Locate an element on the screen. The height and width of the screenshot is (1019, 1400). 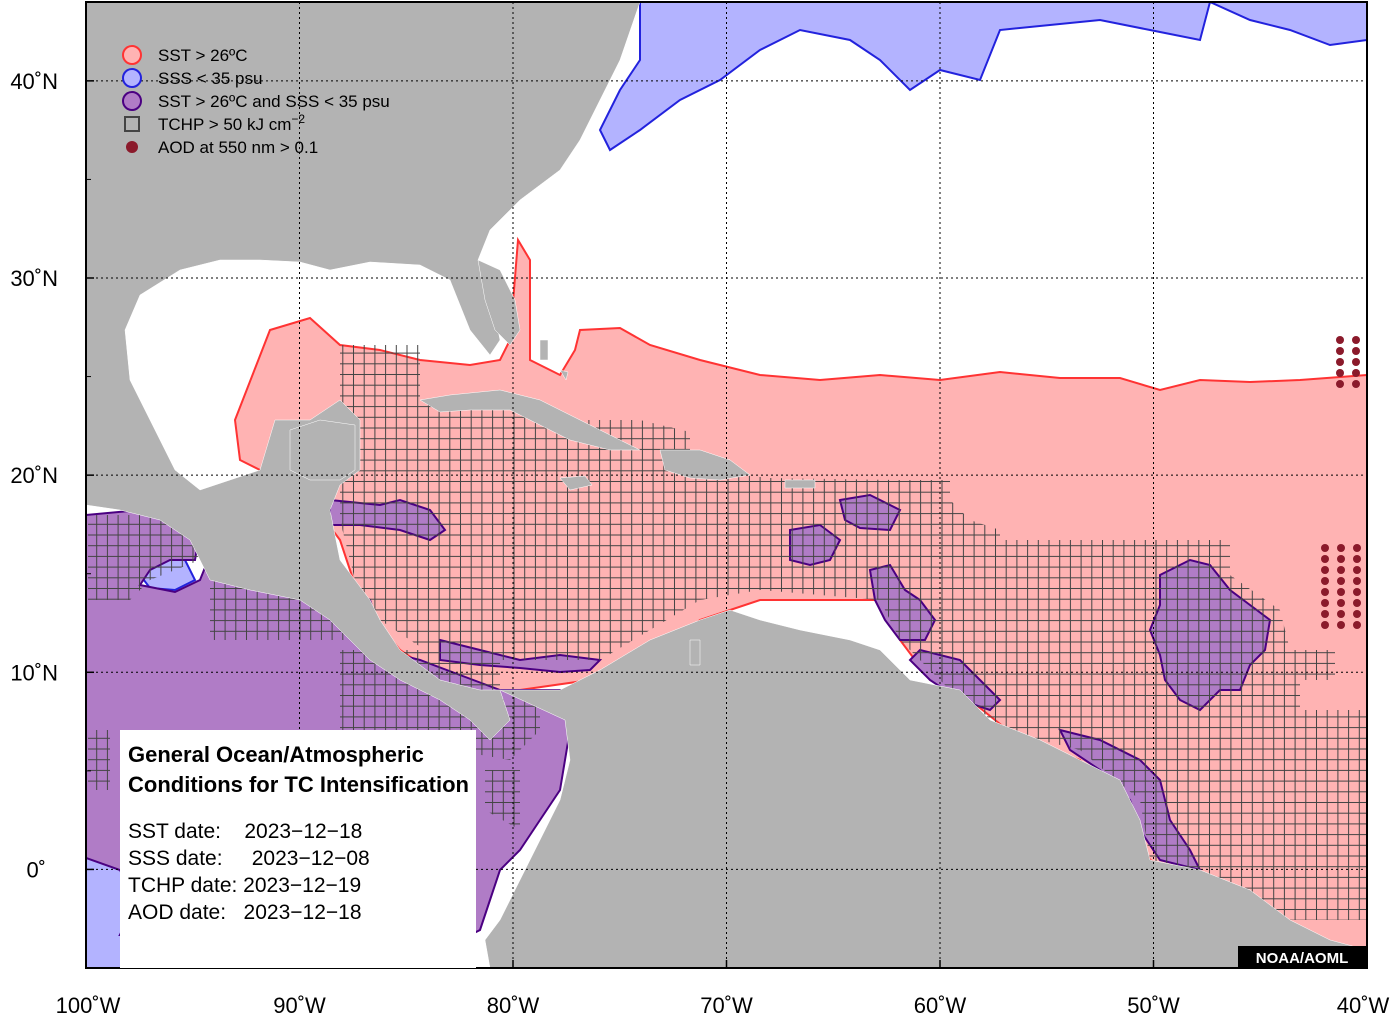
x-tick-label: 50˚W is located at coordinates (1153, 1005).